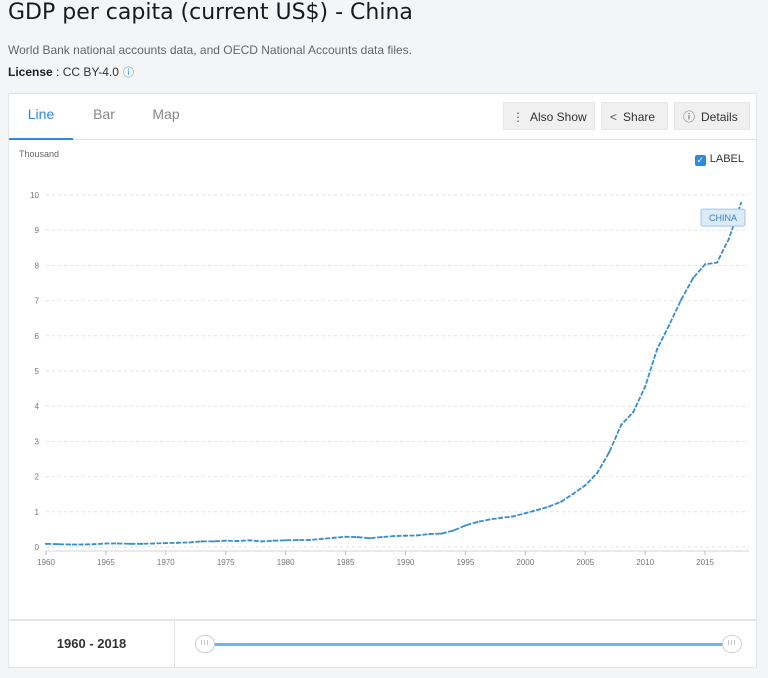 The height and width of the screenshot is (678, 768). I want to click on x-tick-label: 2015, so click(705, 562).